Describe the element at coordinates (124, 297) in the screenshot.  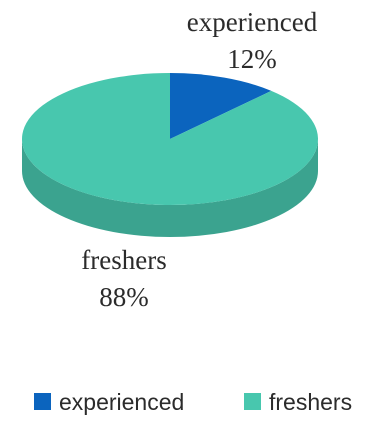
I see `slice-label-freshers-value: 88%` at that location.